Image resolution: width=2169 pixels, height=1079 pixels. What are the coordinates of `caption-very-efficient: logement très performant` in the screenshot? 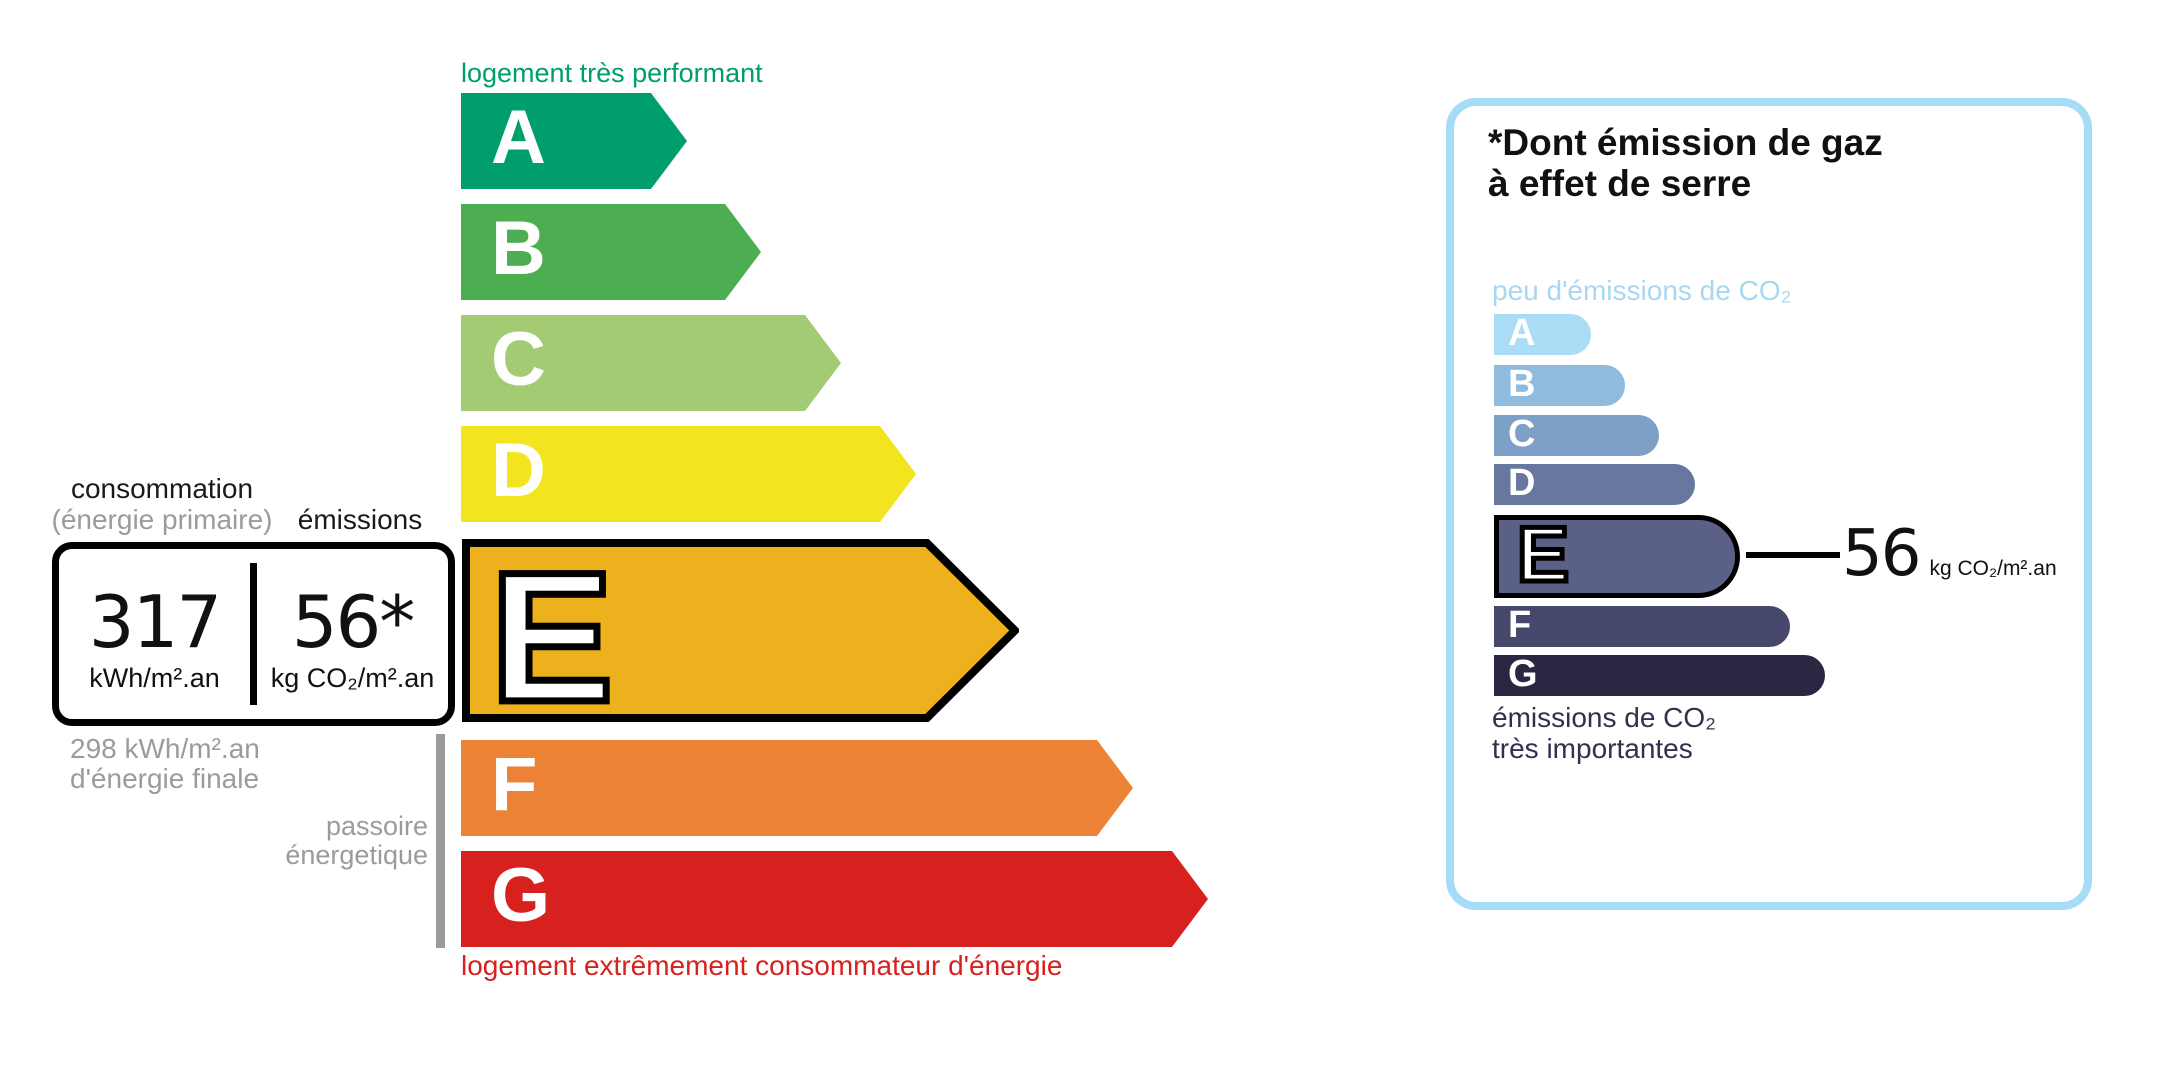 It's located at (612, 73).